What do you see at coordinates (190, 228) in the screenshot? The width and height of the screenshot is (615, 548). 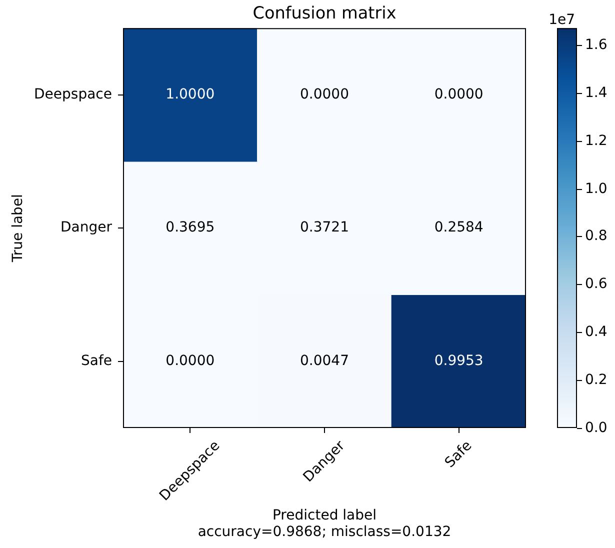 I see `annotation: 0.3695` at bounding box center [190, 228].